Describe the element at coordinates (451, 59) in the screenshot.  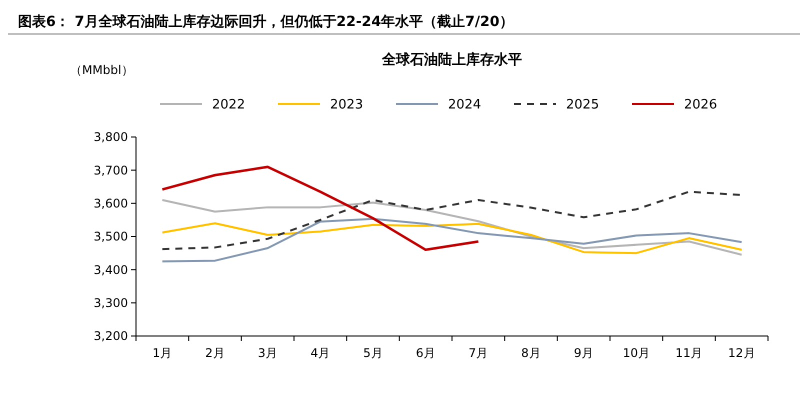
I see `chart-subtitle: 全球石油陆上库存水平` at that location.